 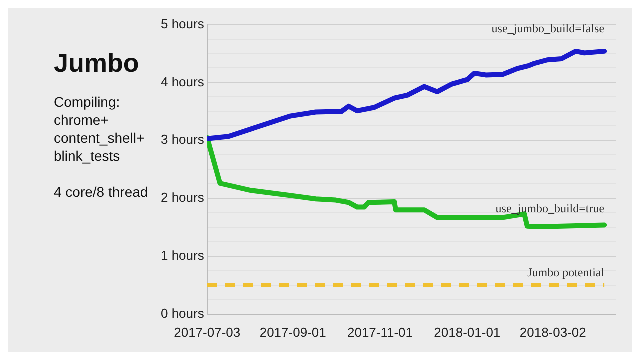 I want to click on text: Jumbo, so click(x=97, y=63).